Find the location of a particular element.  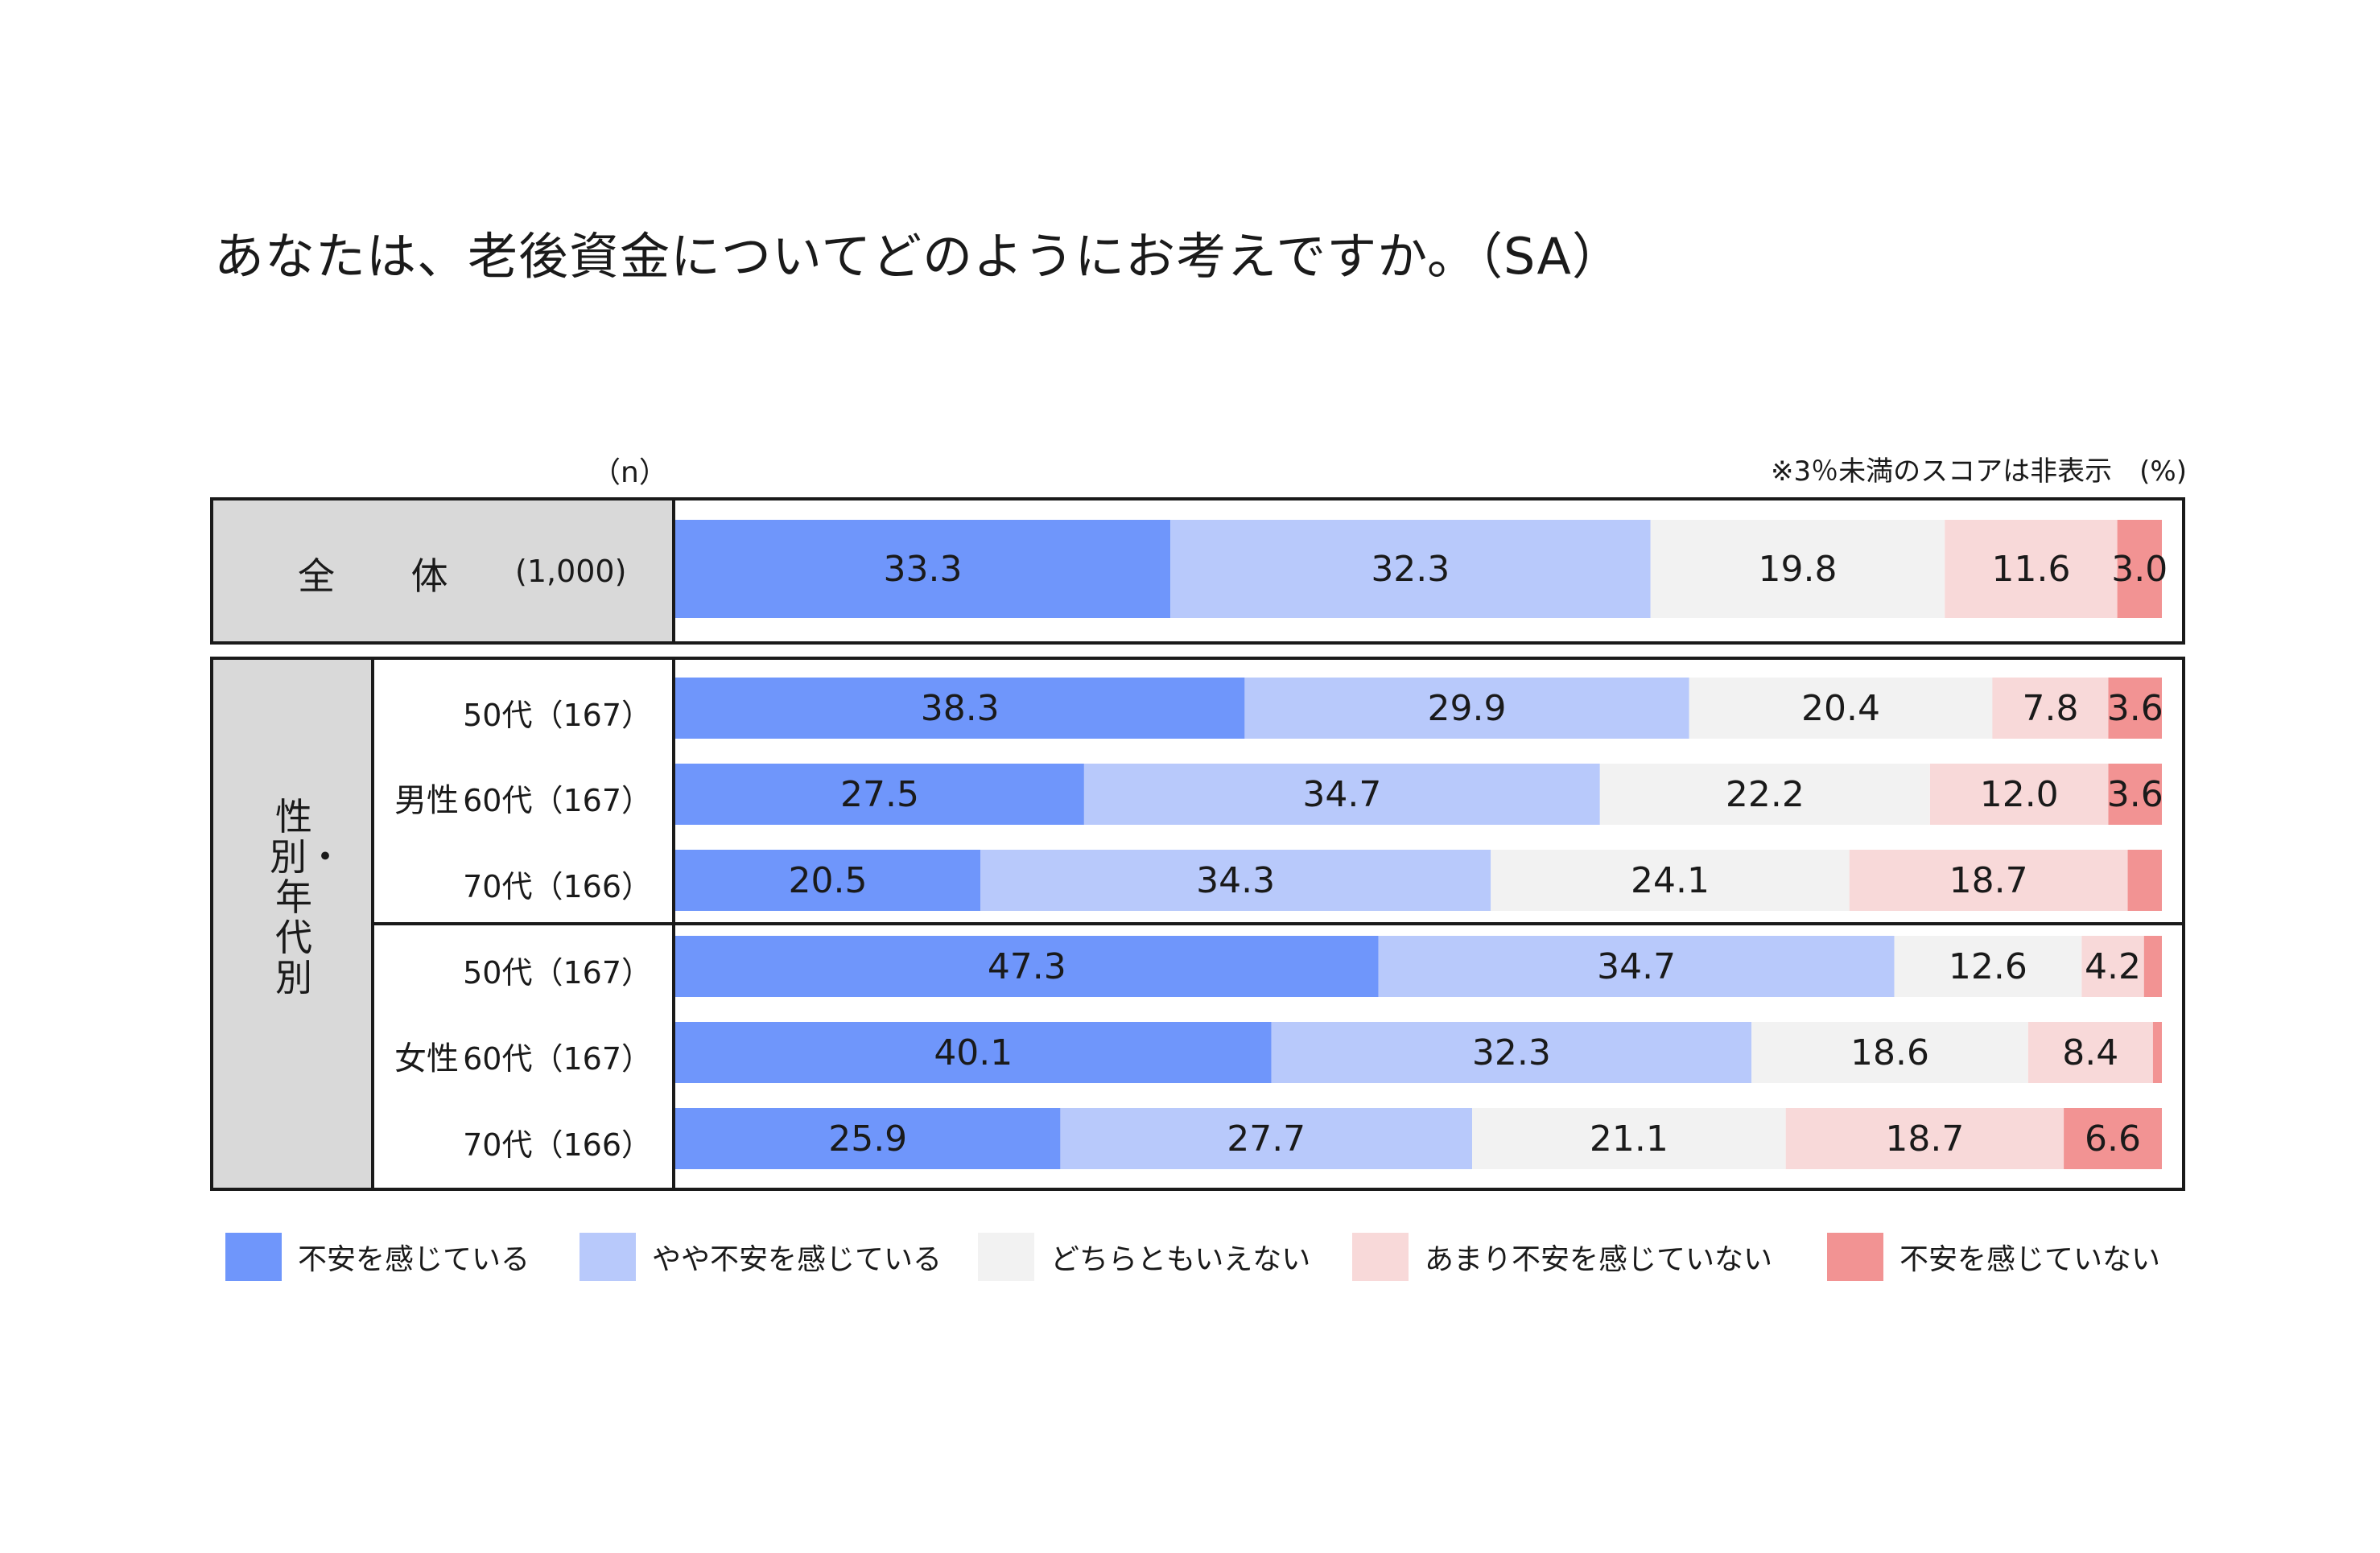

bar-segment-r1-s4 is located at coordinates (2135, 708).